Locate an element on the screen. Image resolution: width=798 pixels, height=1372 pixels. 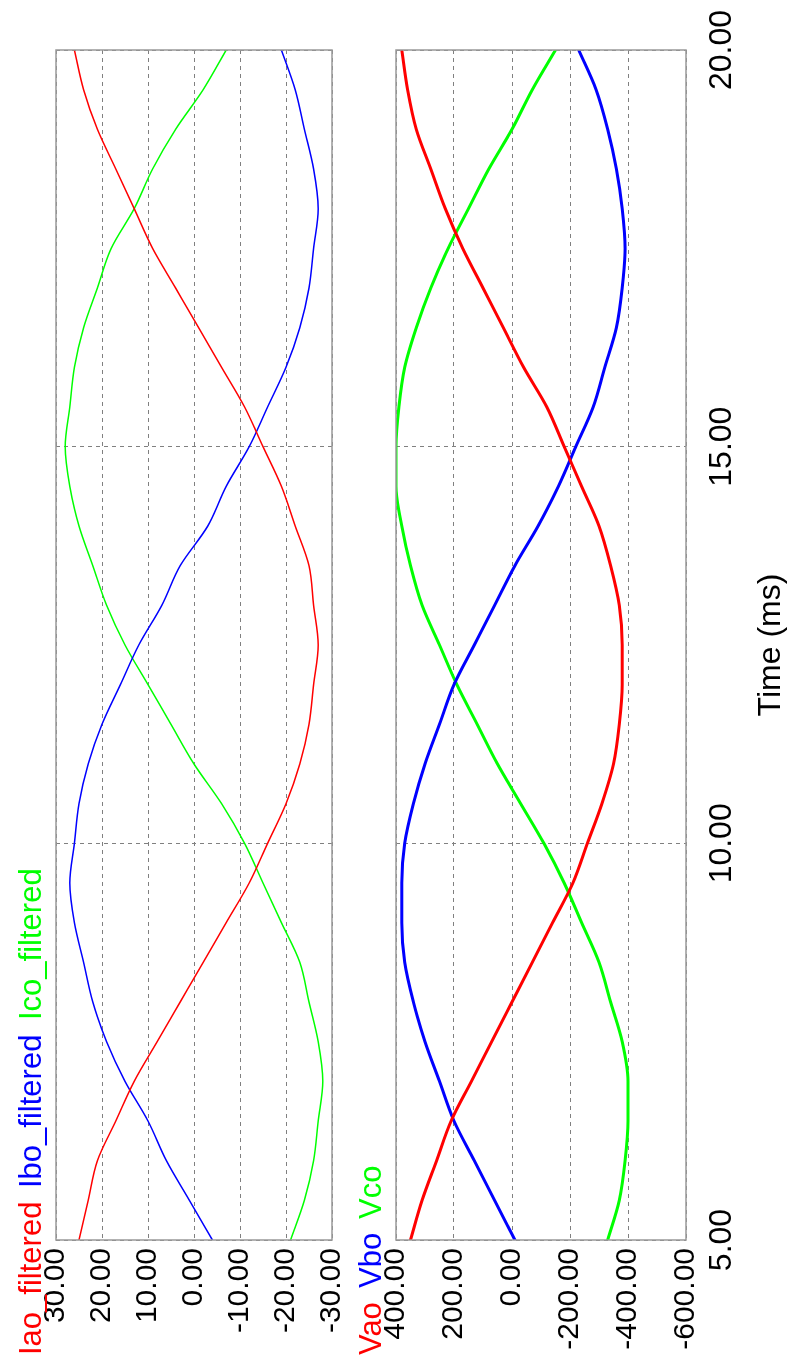
y-tick-label: 10.00 is located at coordinates (719, 843).